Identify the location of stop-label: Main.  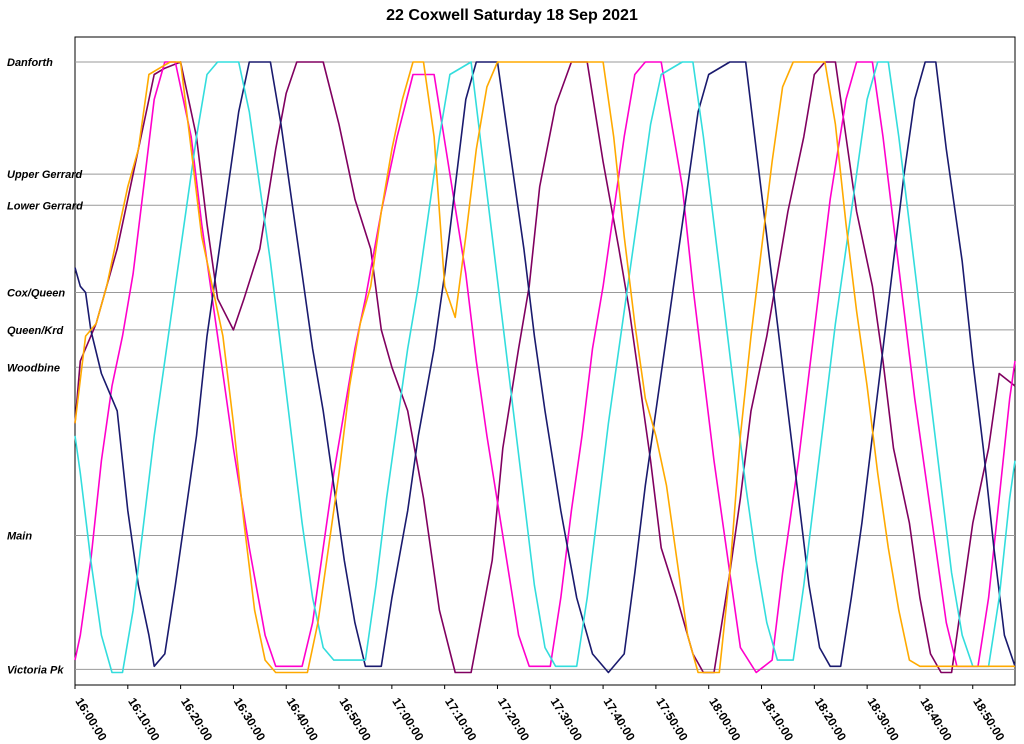
(19, 536).